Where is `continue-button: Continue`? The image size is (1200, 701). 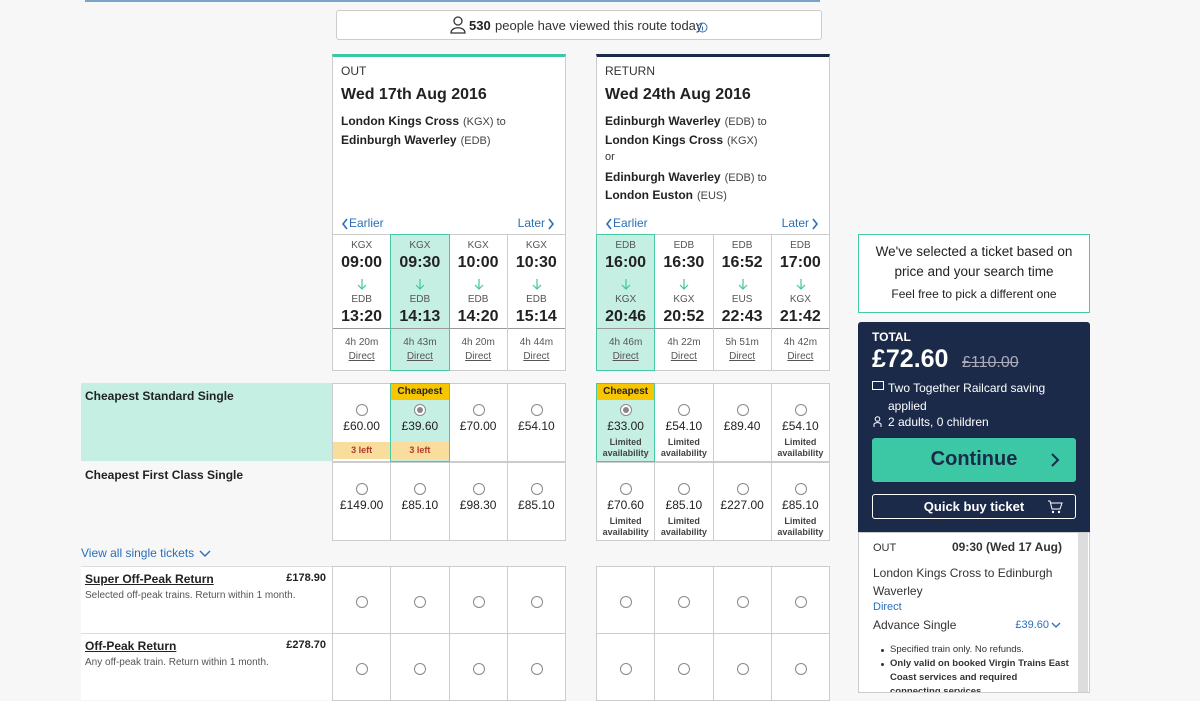
continue-button: Continue is located at coordinates (974, 460).